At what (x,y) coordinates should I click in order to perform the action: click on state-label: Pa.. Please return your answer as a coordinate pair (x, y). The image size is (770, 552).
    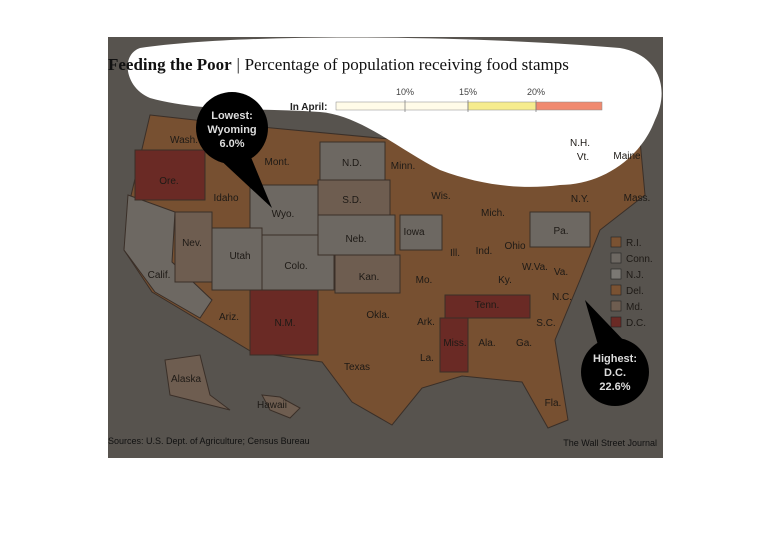
    Looking at the image, I should click on (560, 231).